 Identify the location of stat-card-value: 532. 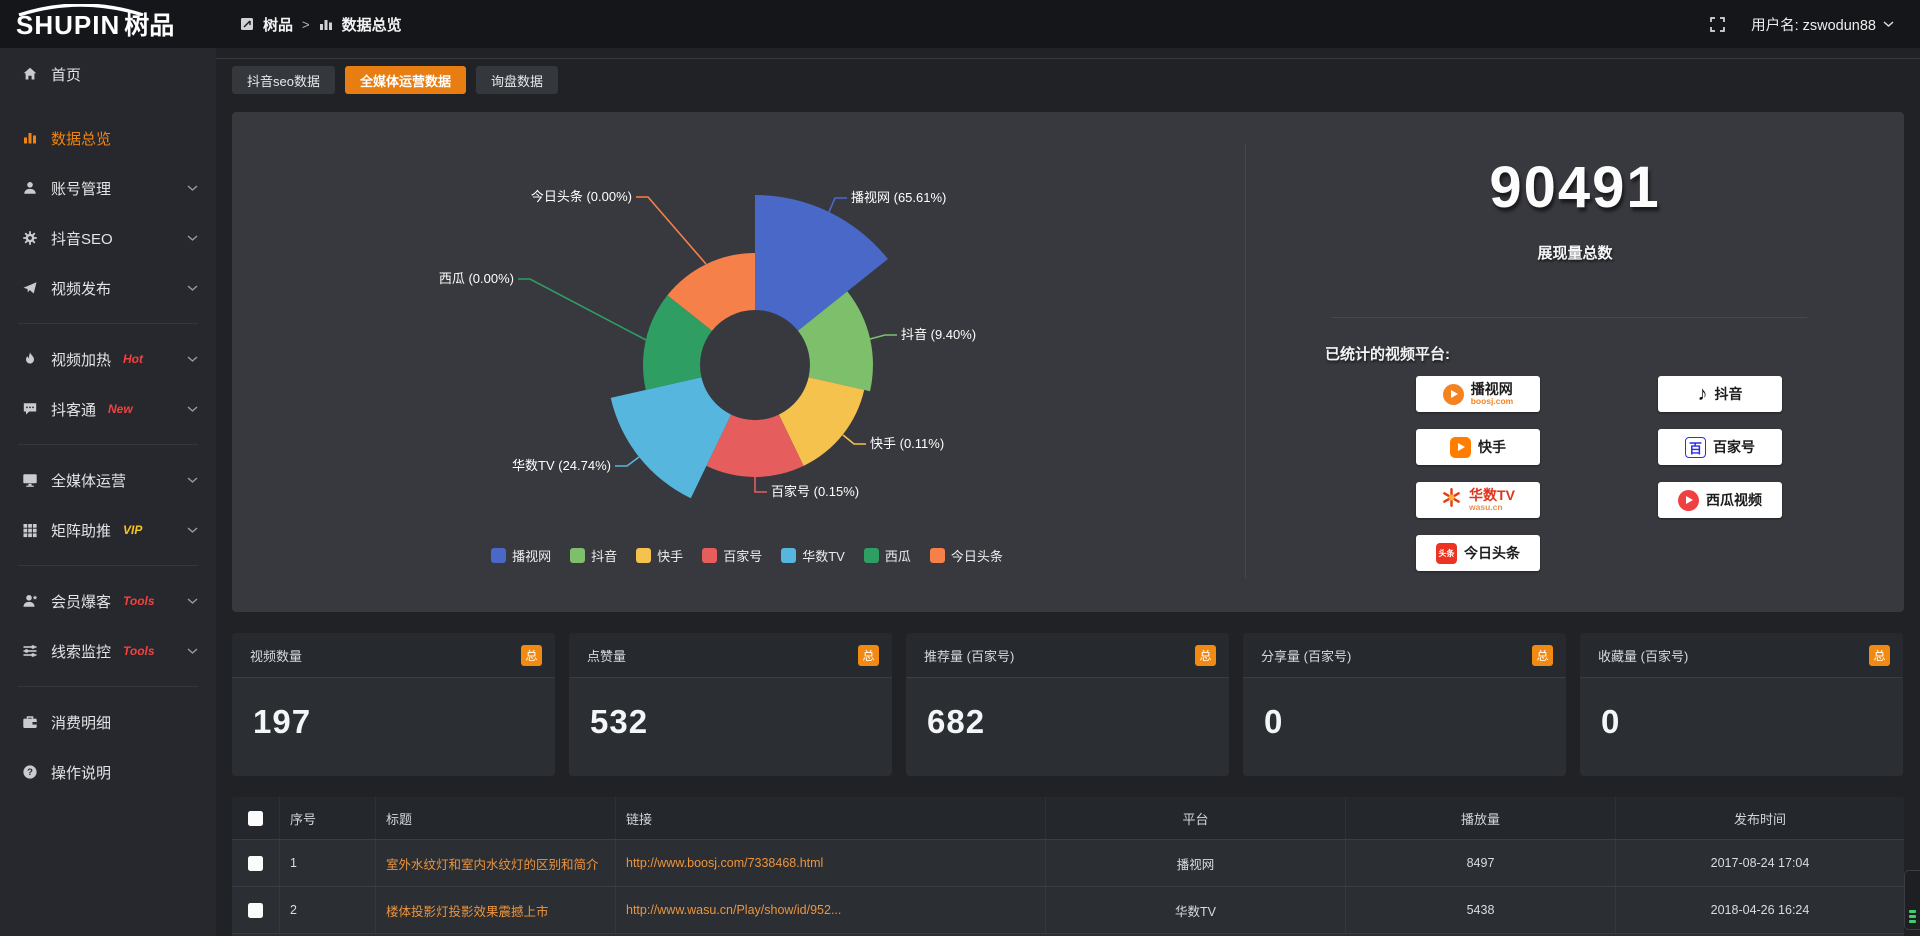
(619, 721).